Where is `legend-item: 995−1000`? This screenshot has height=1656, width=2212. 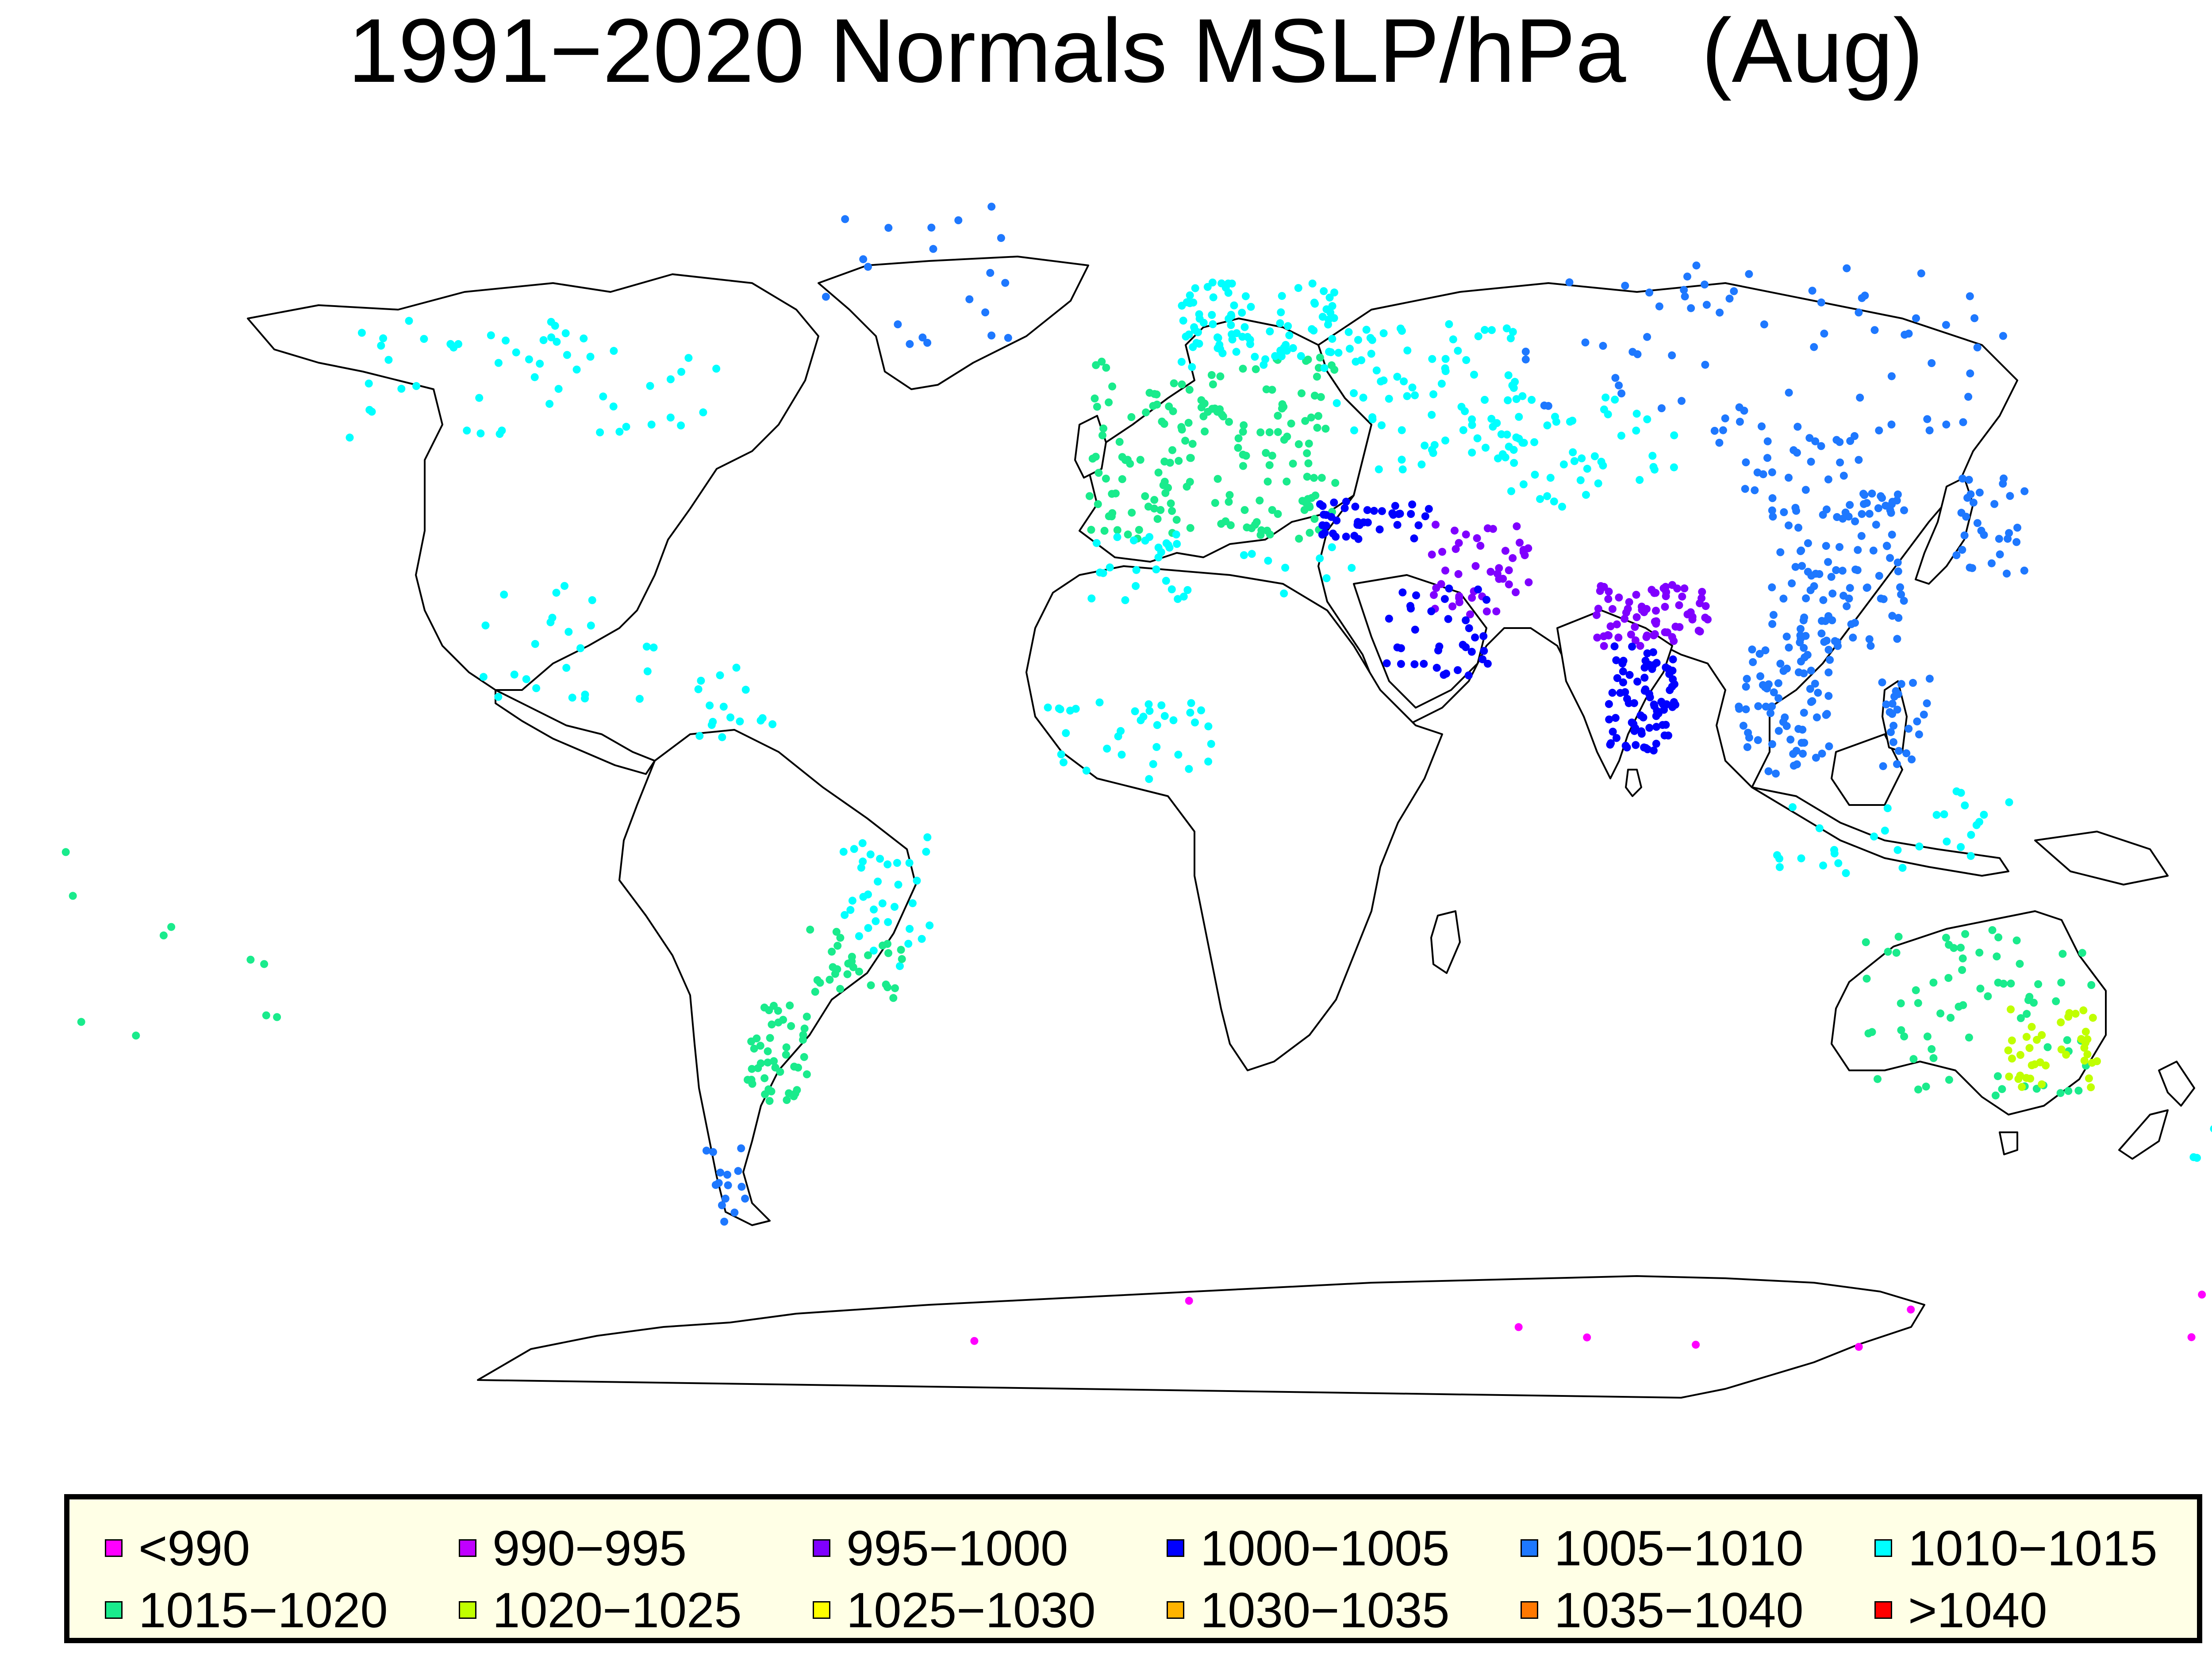 legend-item: 995−1000 is located at coordinates (941, 1548).